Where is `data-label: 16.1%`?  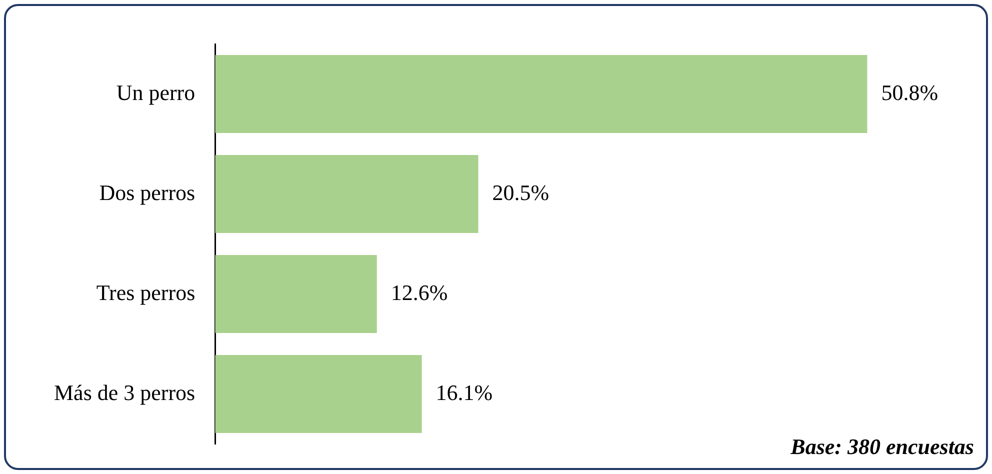
data-label: 16.1% is located at coordinates (464, 392).